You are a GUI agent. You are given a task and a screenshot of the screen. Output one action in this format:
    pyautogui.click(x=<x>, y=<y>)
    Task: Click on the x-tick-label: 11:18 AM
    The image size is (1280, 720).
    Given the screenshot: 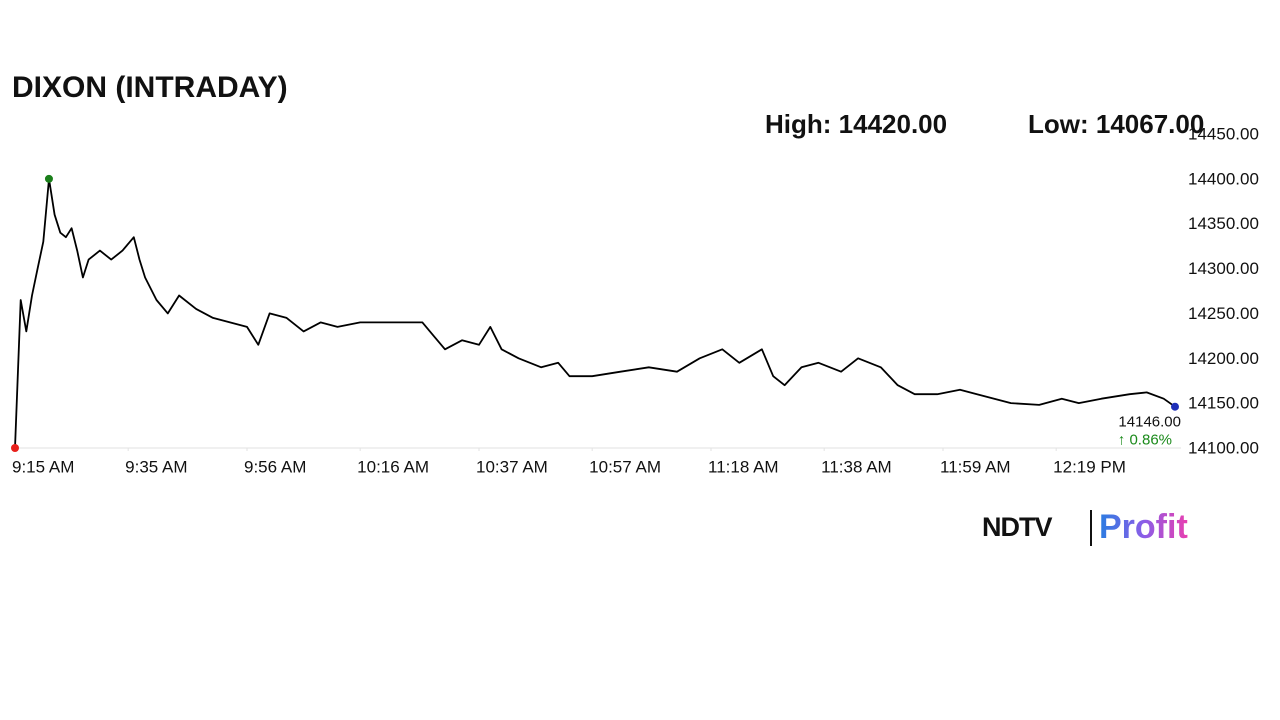 What is the action you would take?
    pyautogui.click(x=743, y=466)
    